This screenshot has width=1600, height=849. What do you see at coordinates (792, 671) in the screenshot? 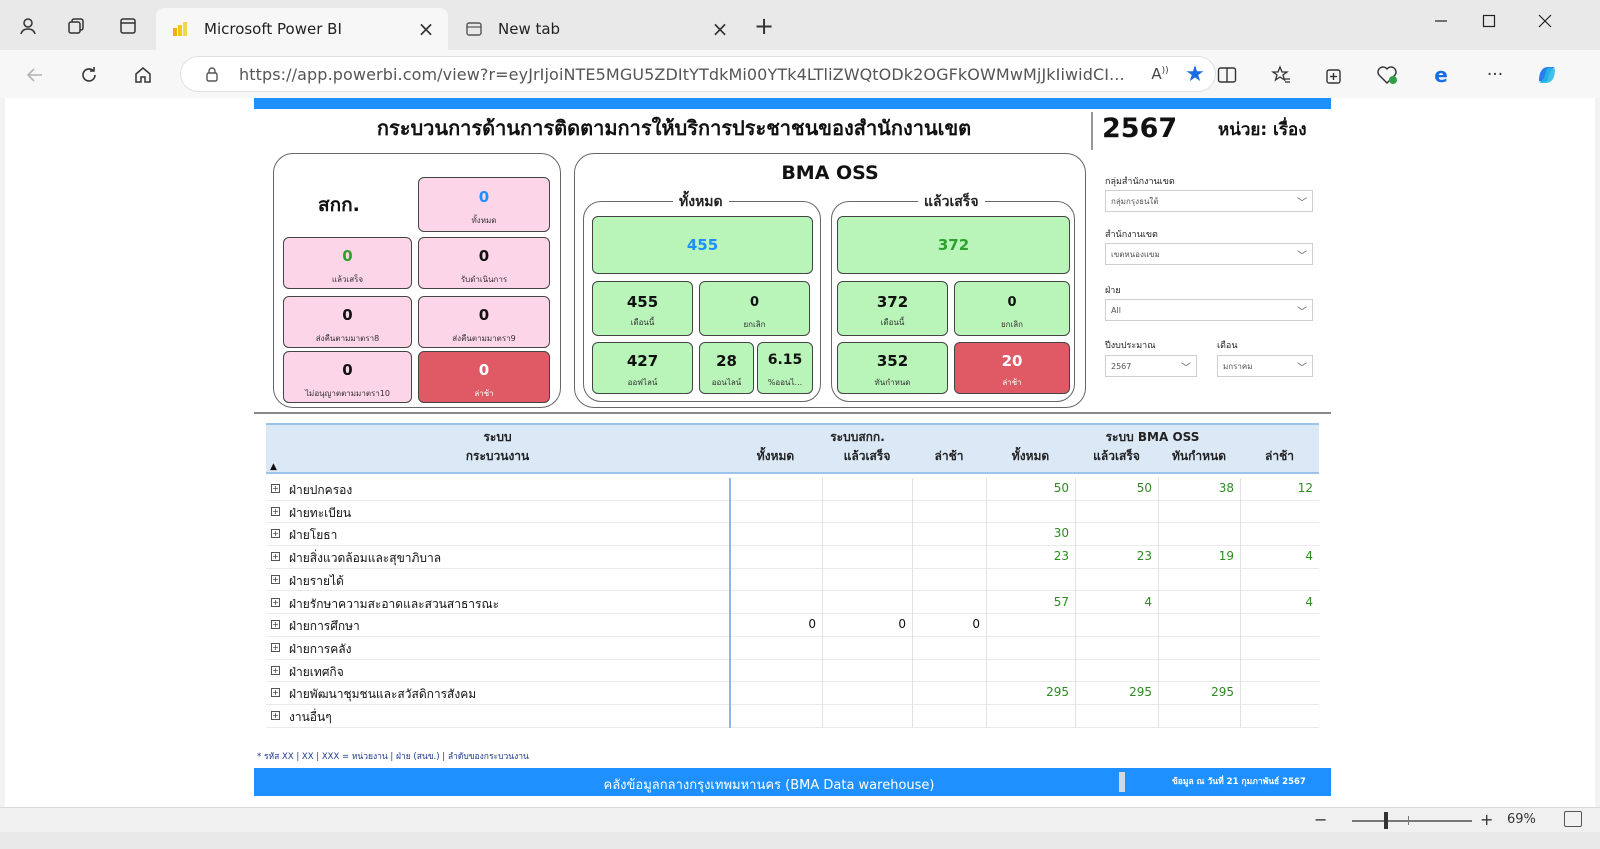
I see `table-row: + ฝ่ายเทศกิจ` at bounding box center [792, 671].